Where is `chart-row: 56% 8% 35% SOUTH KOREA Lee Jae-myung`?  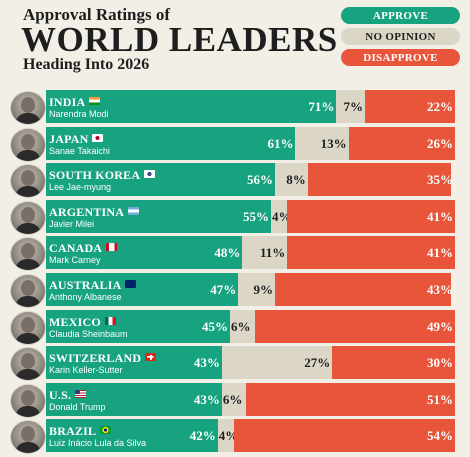
chart-row: 56% 8% 35% SOUTH KOREA Lee Jae-myung is located at coordinates (235, 180).